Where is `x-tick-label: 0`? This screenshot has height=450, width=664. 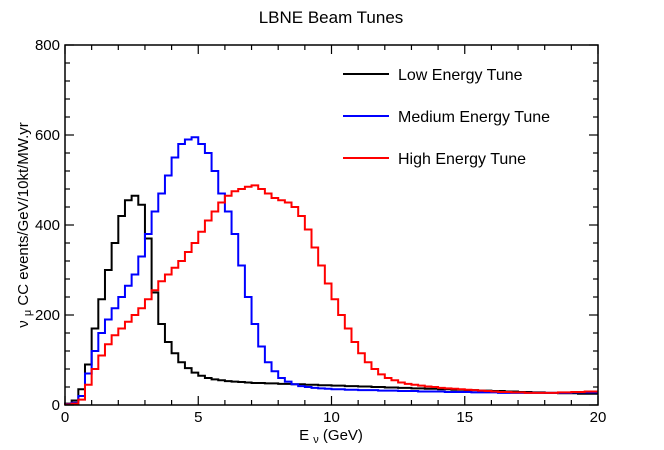 x-tick-label: 0 is located at coordinates (65, 417).